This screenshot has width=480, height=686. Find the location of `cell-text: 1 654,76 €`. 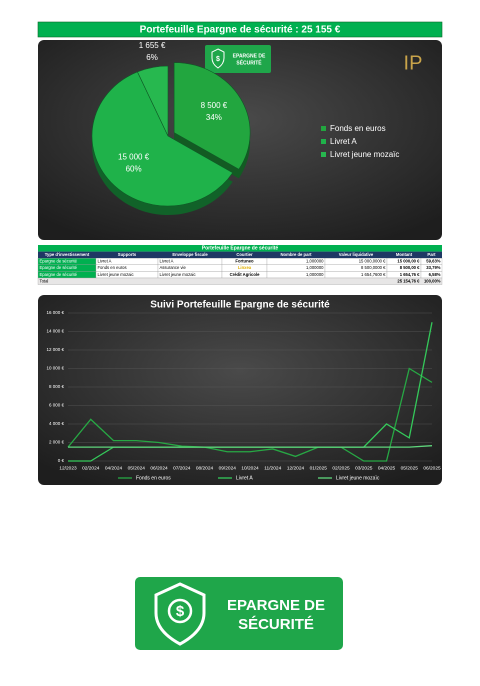

cell-text: 1 654,76 € is located at coordinates (410, 274).